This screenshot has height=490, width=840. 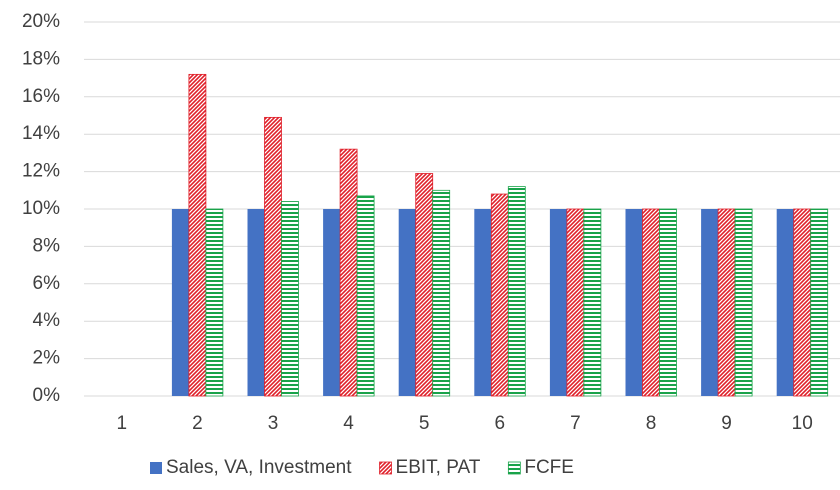 I want to click on y-tick-label: 10%, so click(x=41, y=208).